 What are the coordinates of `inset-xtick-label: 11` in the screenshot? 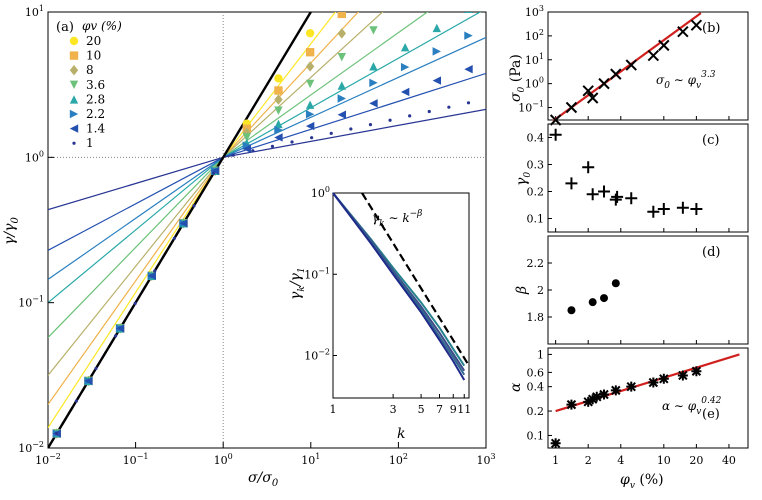 It's located at (464, 409).